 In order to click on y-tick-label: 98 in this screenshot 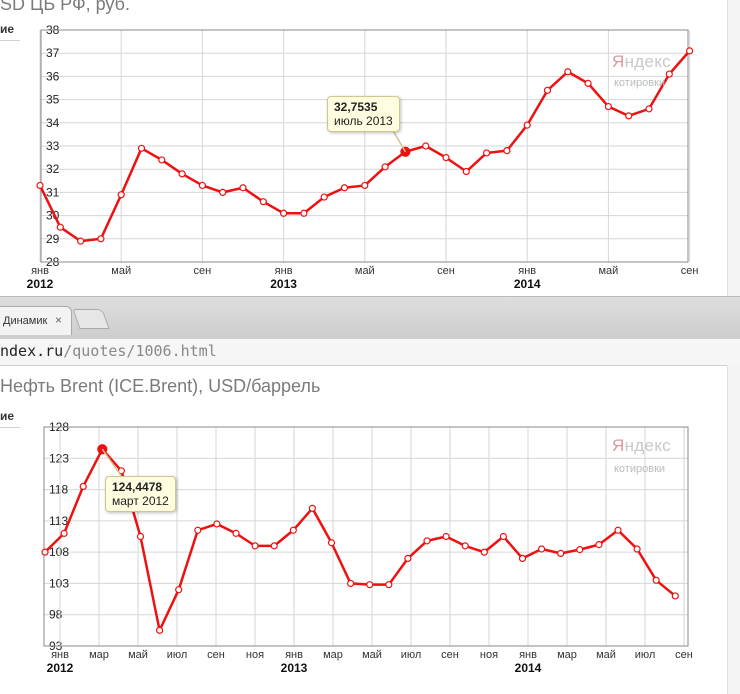, I will do `click(56, 615)`.